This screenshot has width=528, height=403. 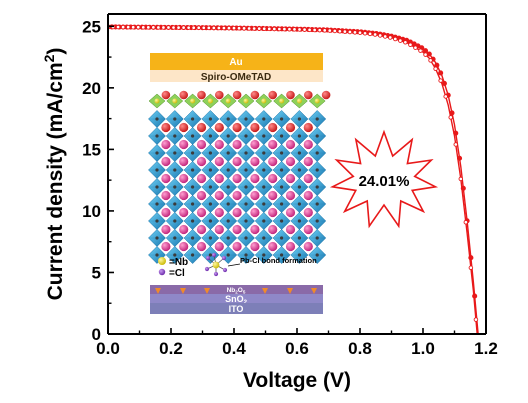 What do you see at coordinates (239, 177) in the screenshot?
I see `perovskite-lattice` at bounding box center [239, 177].